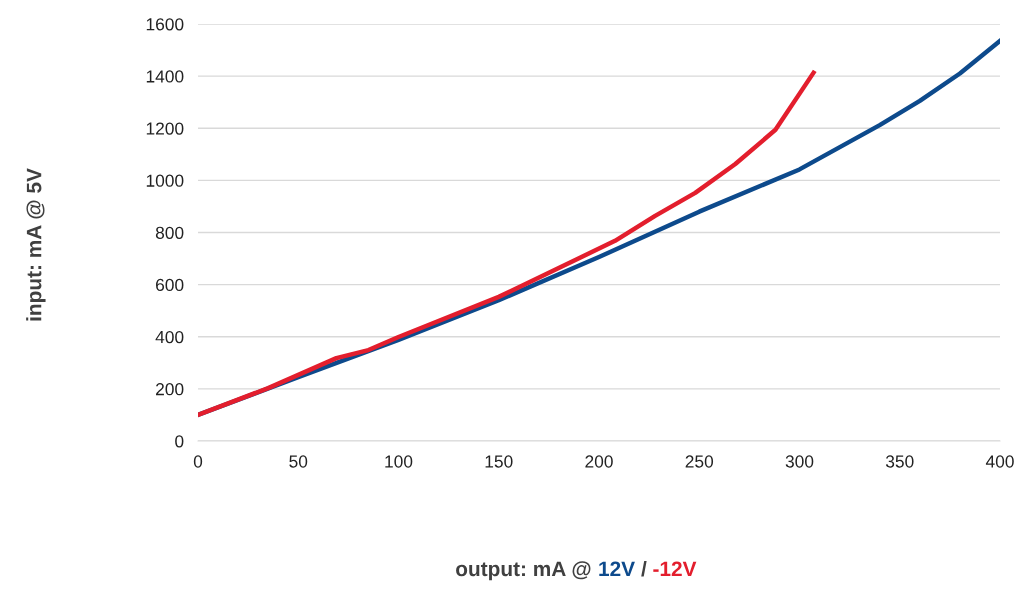 Image resolution: width=1024 pixels, height=589 pixels. What do you see at coordinates (675, 568) in the screenshot?
I see `text: -12V` at bounding box center [675, 568].